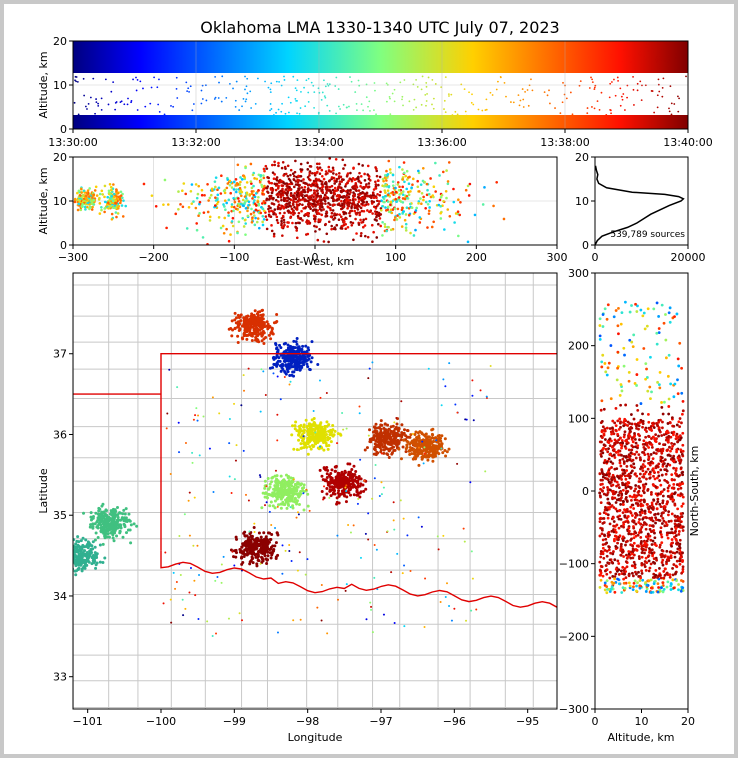  Describe the element at coordinates (379, 27) in the screenshot. I see `figure-title: Oklahoma LMA 1330-1340 UTC July 07, 2023` at that location.